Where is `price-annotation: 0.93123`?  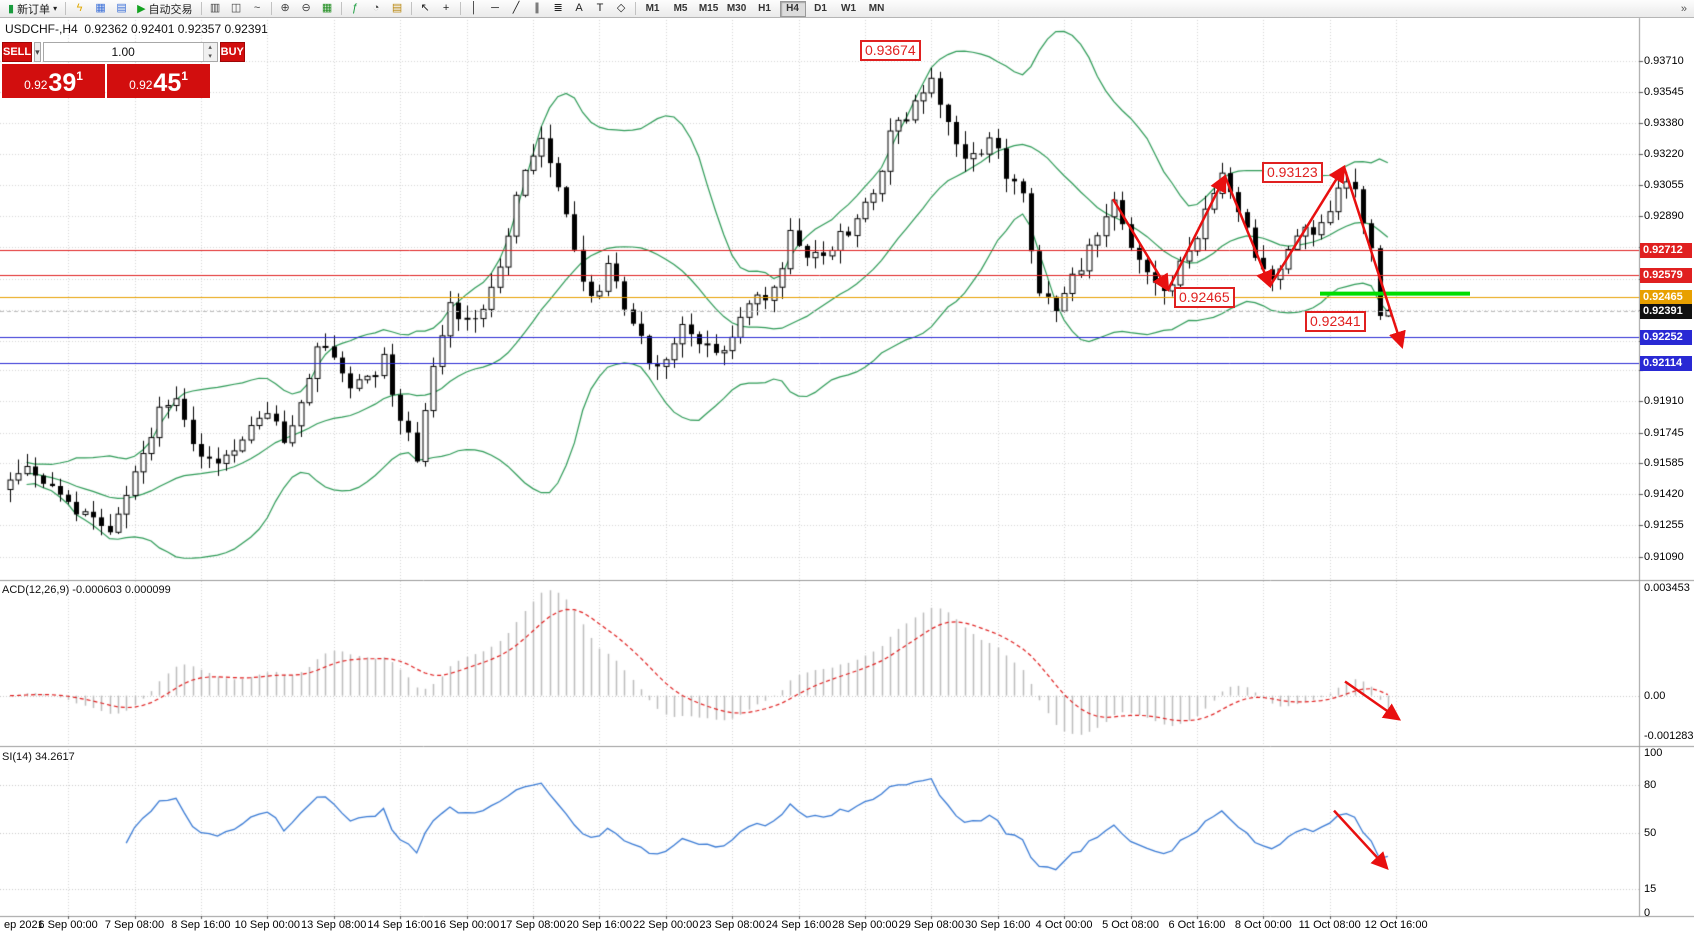 price-annotation: 0.93123 is located at coordinates (1292, 172).